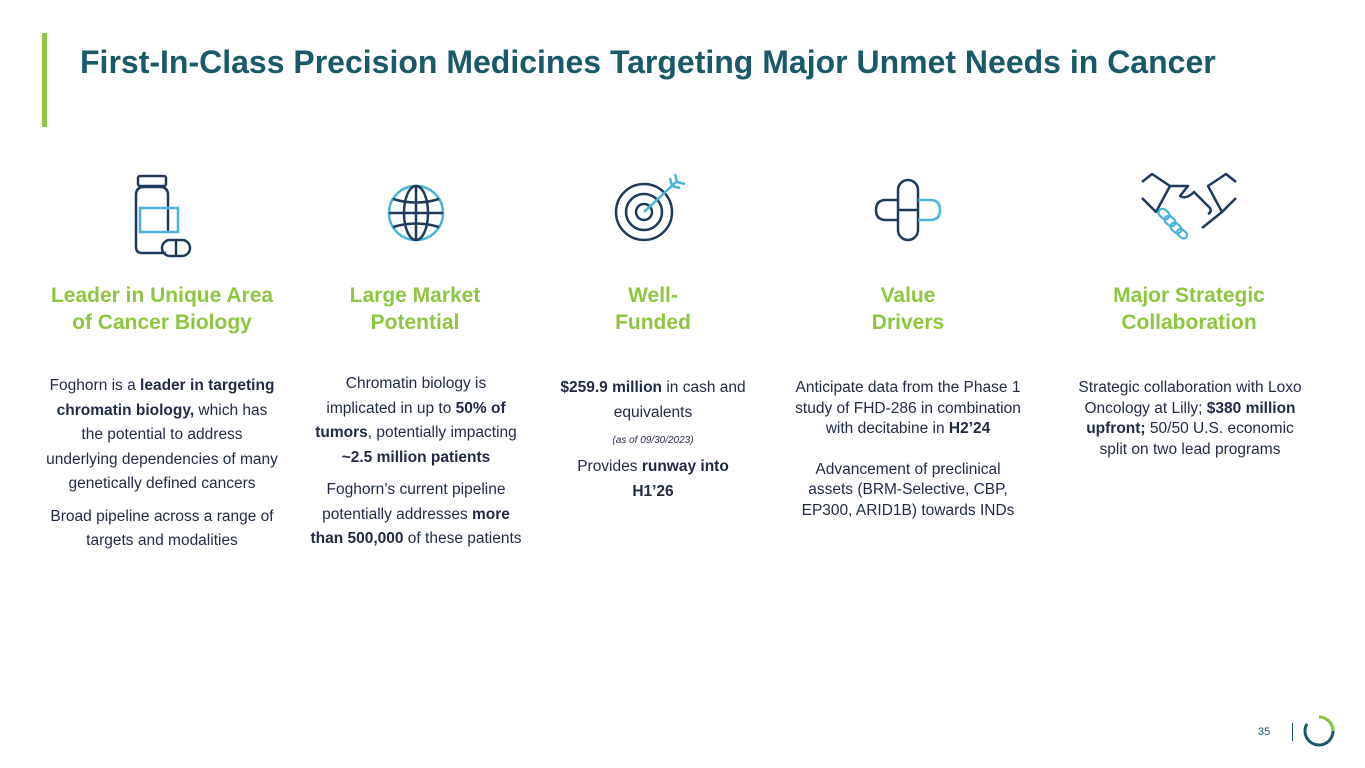  I want to click on column-title-funded: Well- Funded, so click(653, 309).